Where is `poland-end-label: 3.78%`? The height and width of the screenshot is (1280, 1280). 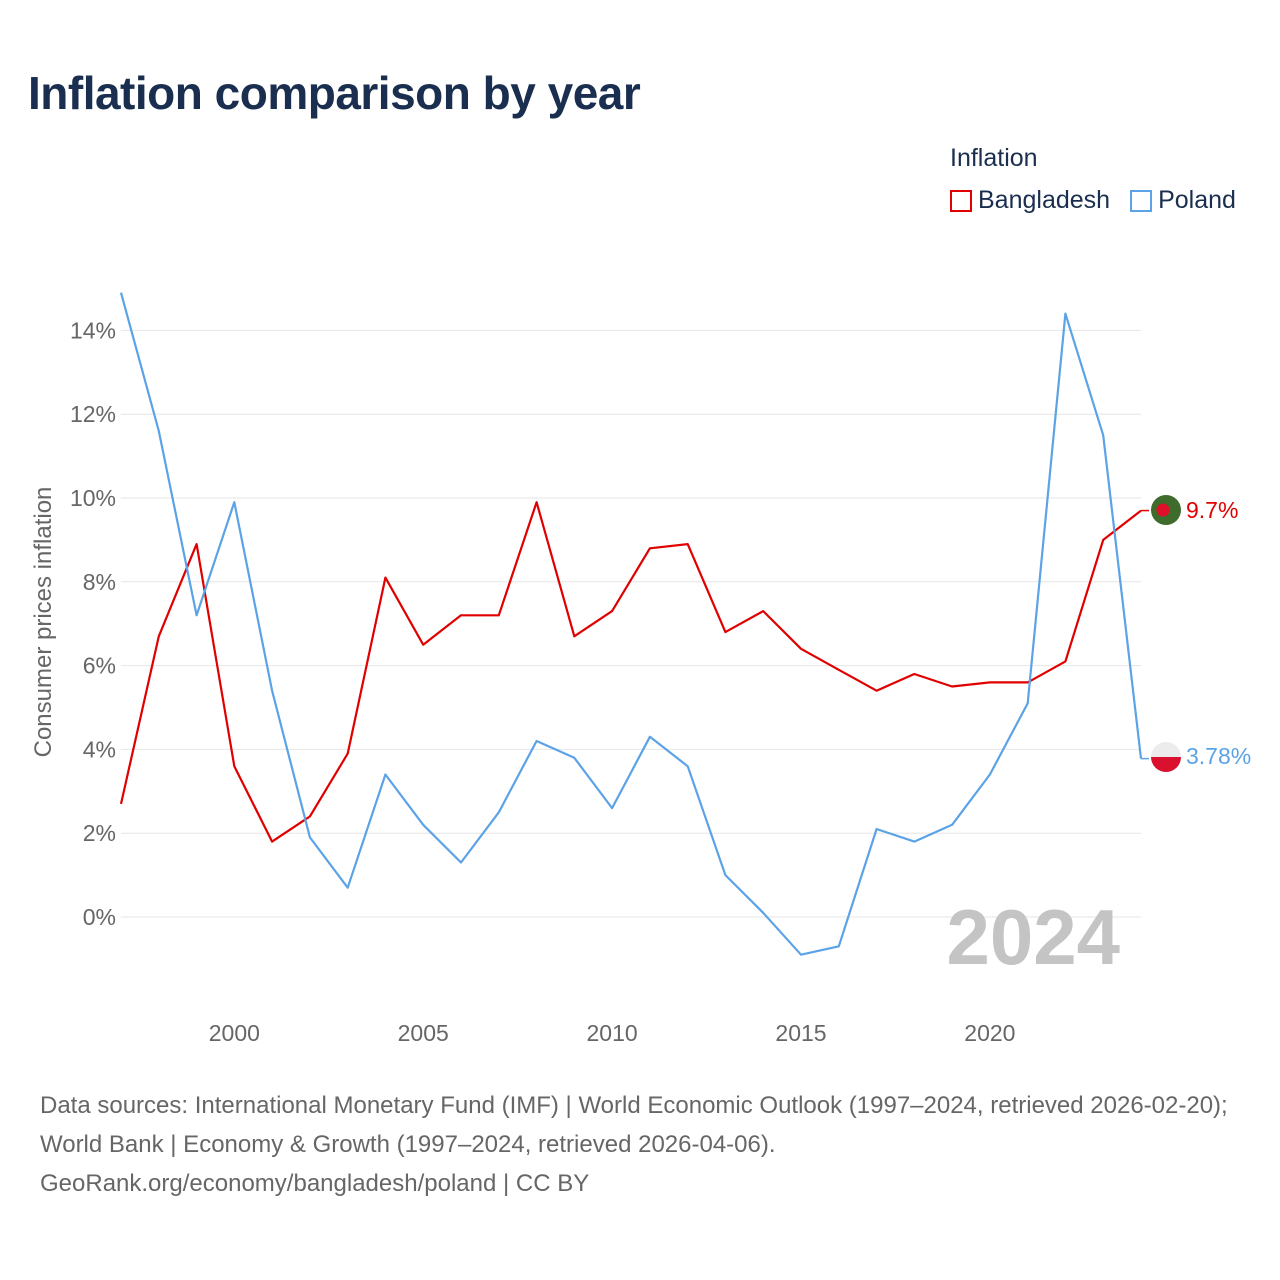
poland-end-label: 3.78% is located at coordinates (1218, 756).